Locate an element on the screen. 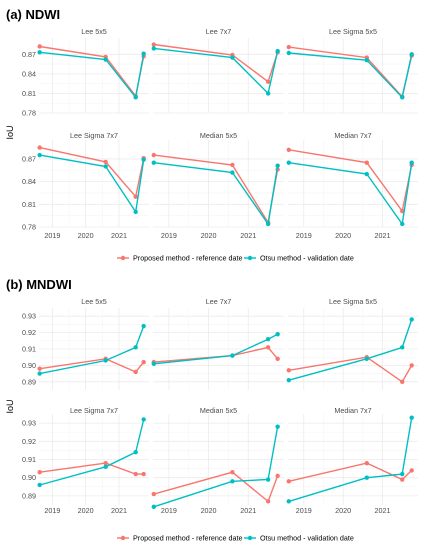 This screenshot has width=422, height=555. legend-label: Proposed method - reference date is located at coordinates (187, 538).